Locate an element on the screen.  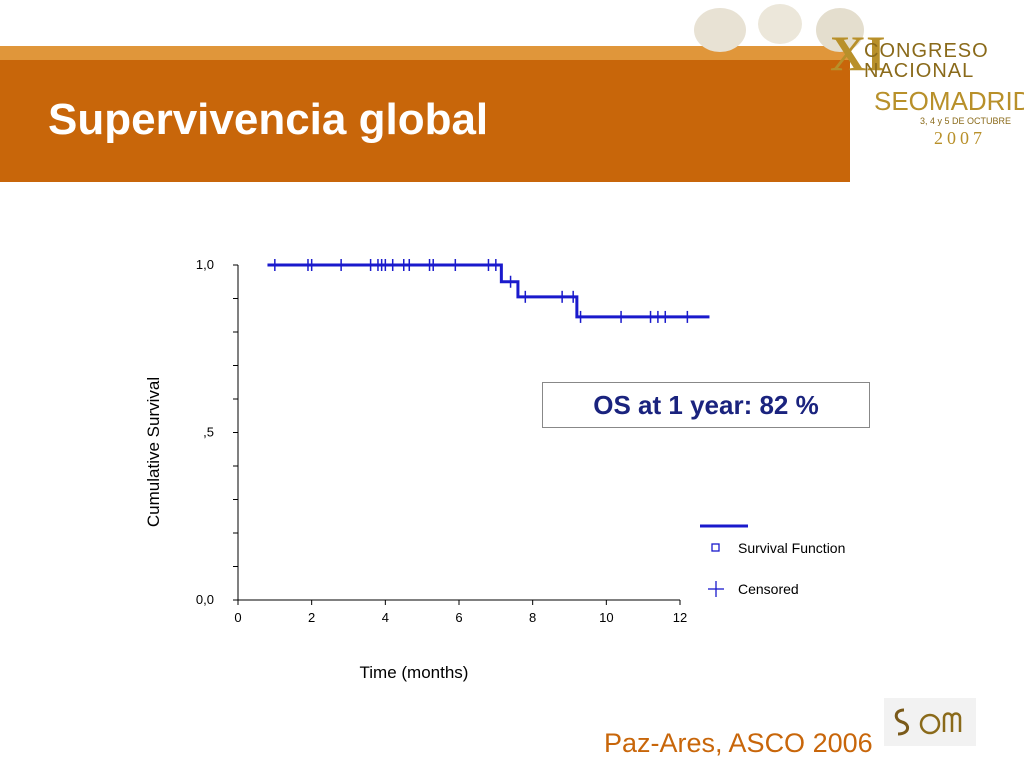
y-axis-label: Cumulative Survival is located at coordinates (153, 452).